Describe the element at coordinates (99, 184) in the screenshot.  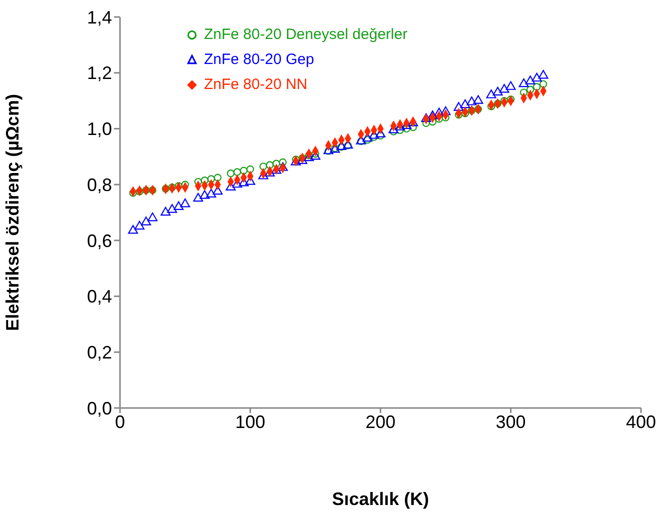
I see `y-tick-label: 0,8` at that location.